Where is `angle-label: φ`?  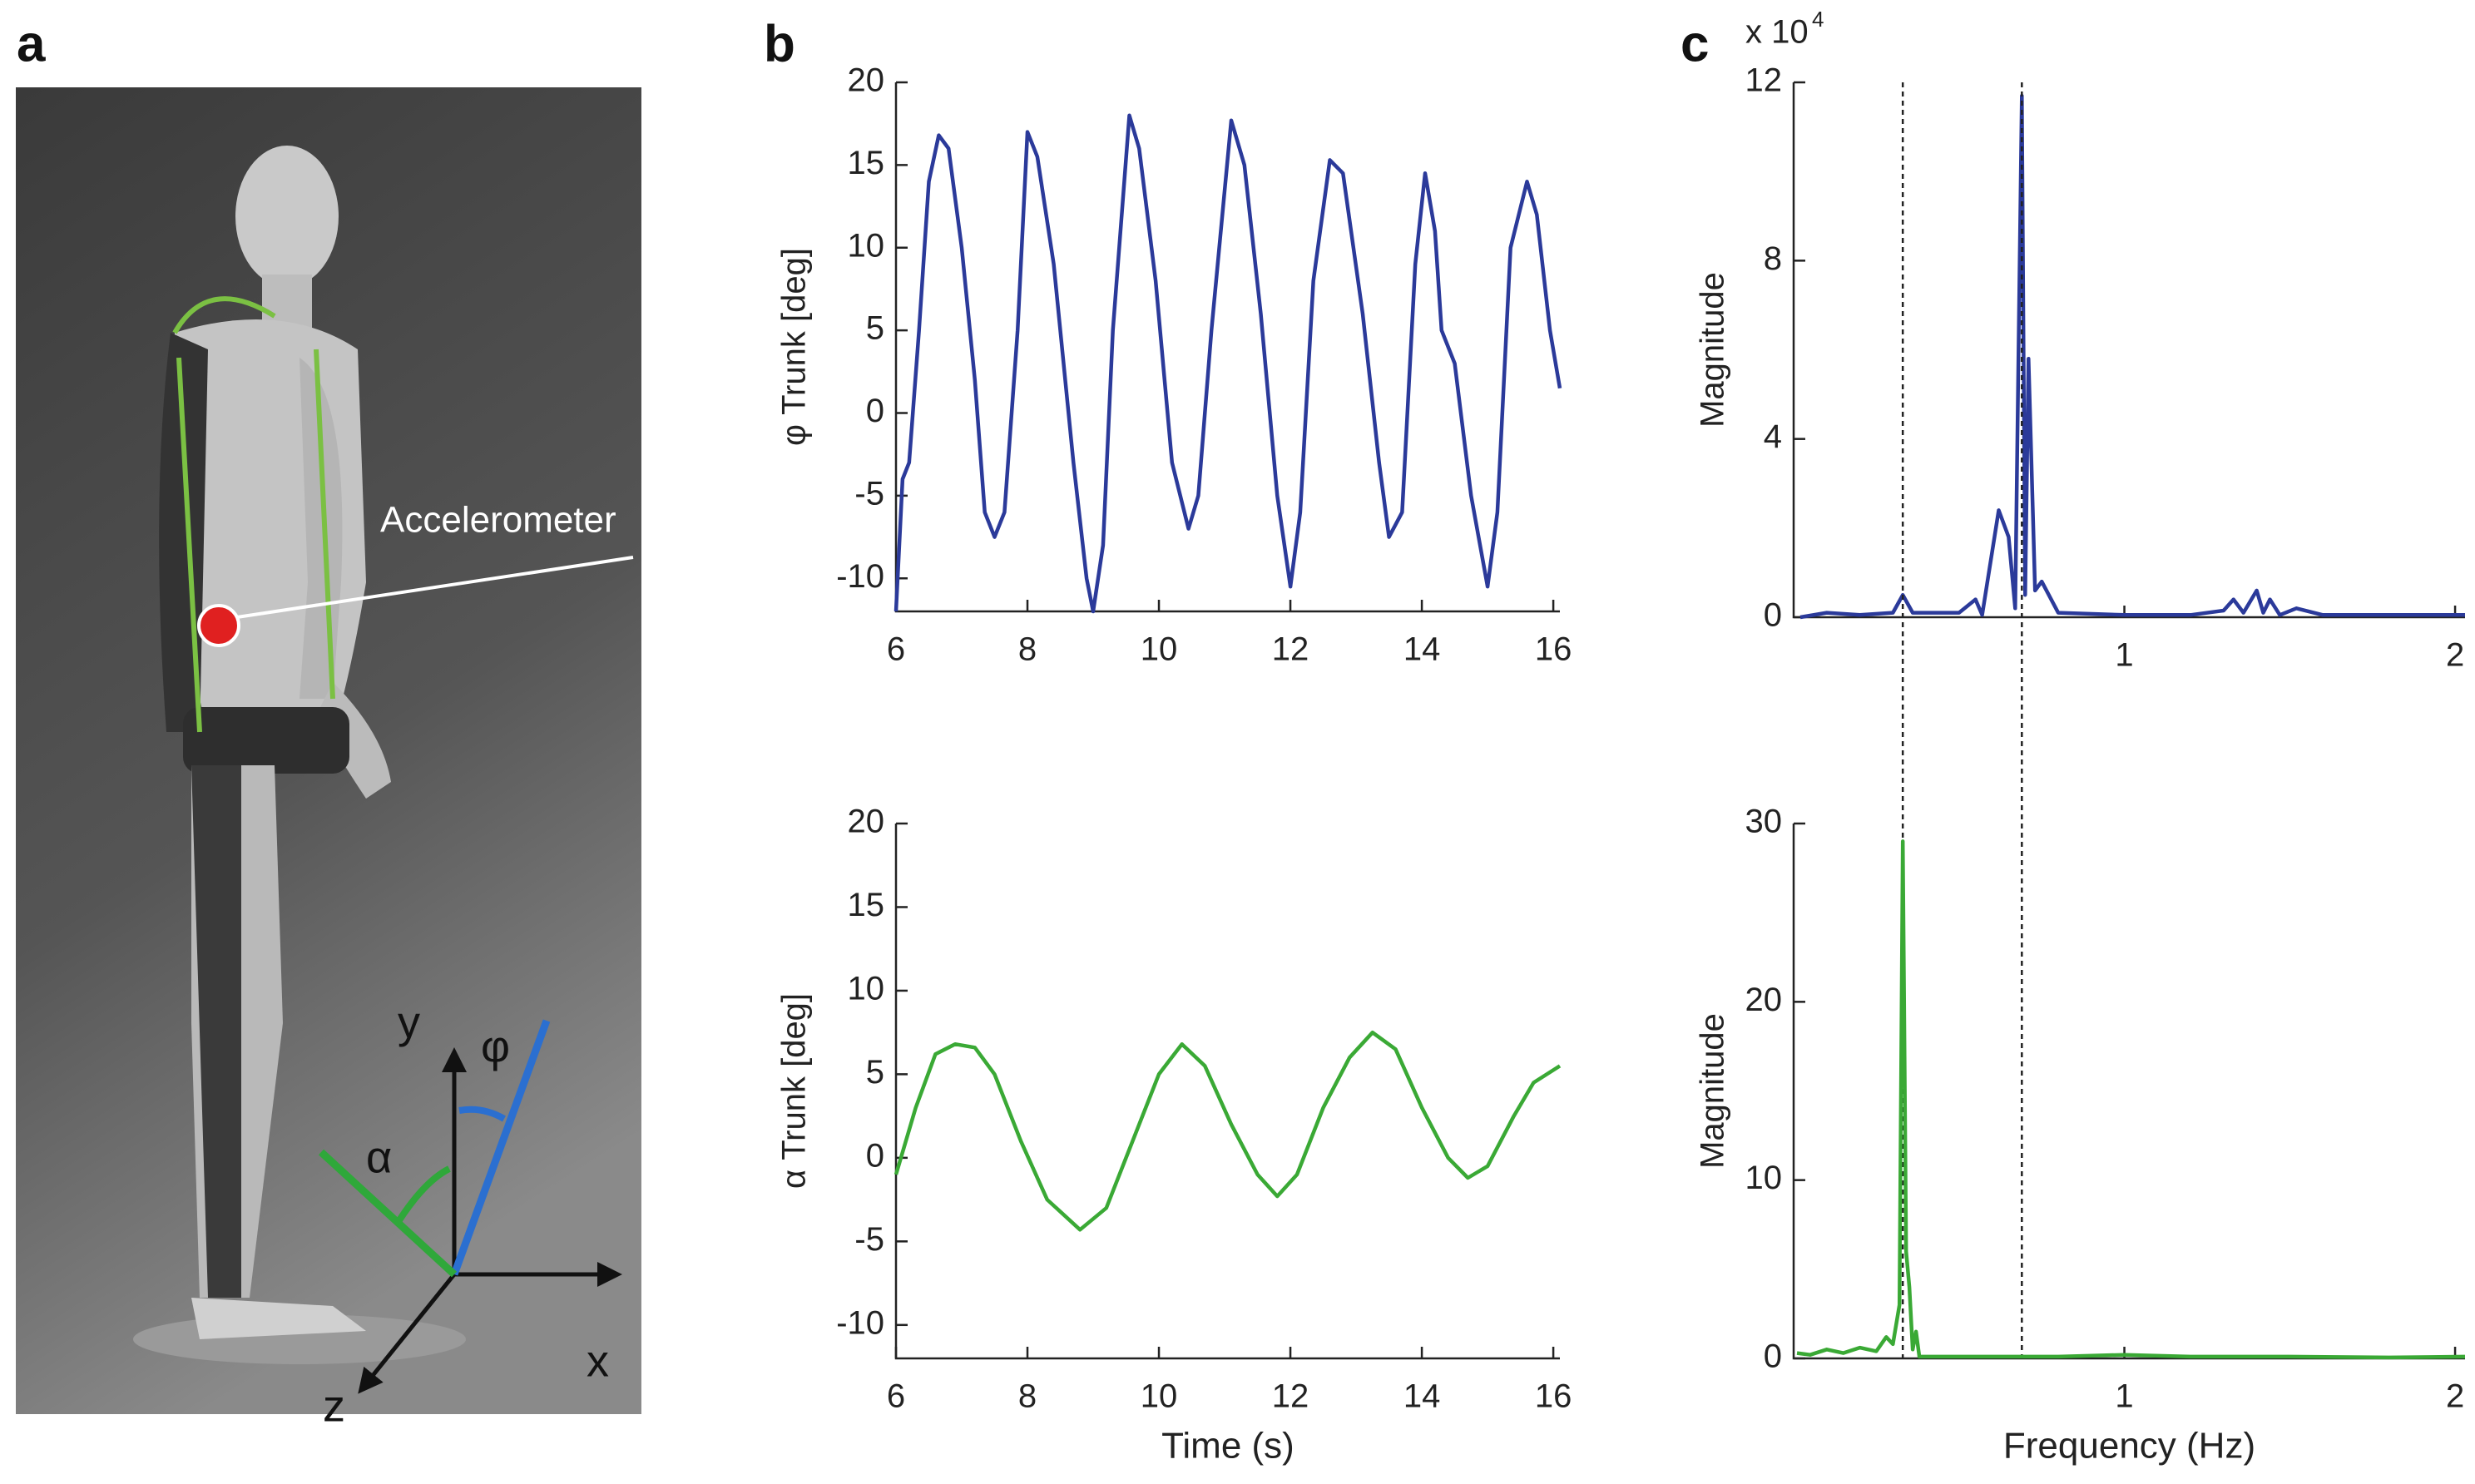
angle-label: φ is located at coordinates (495, 1046).